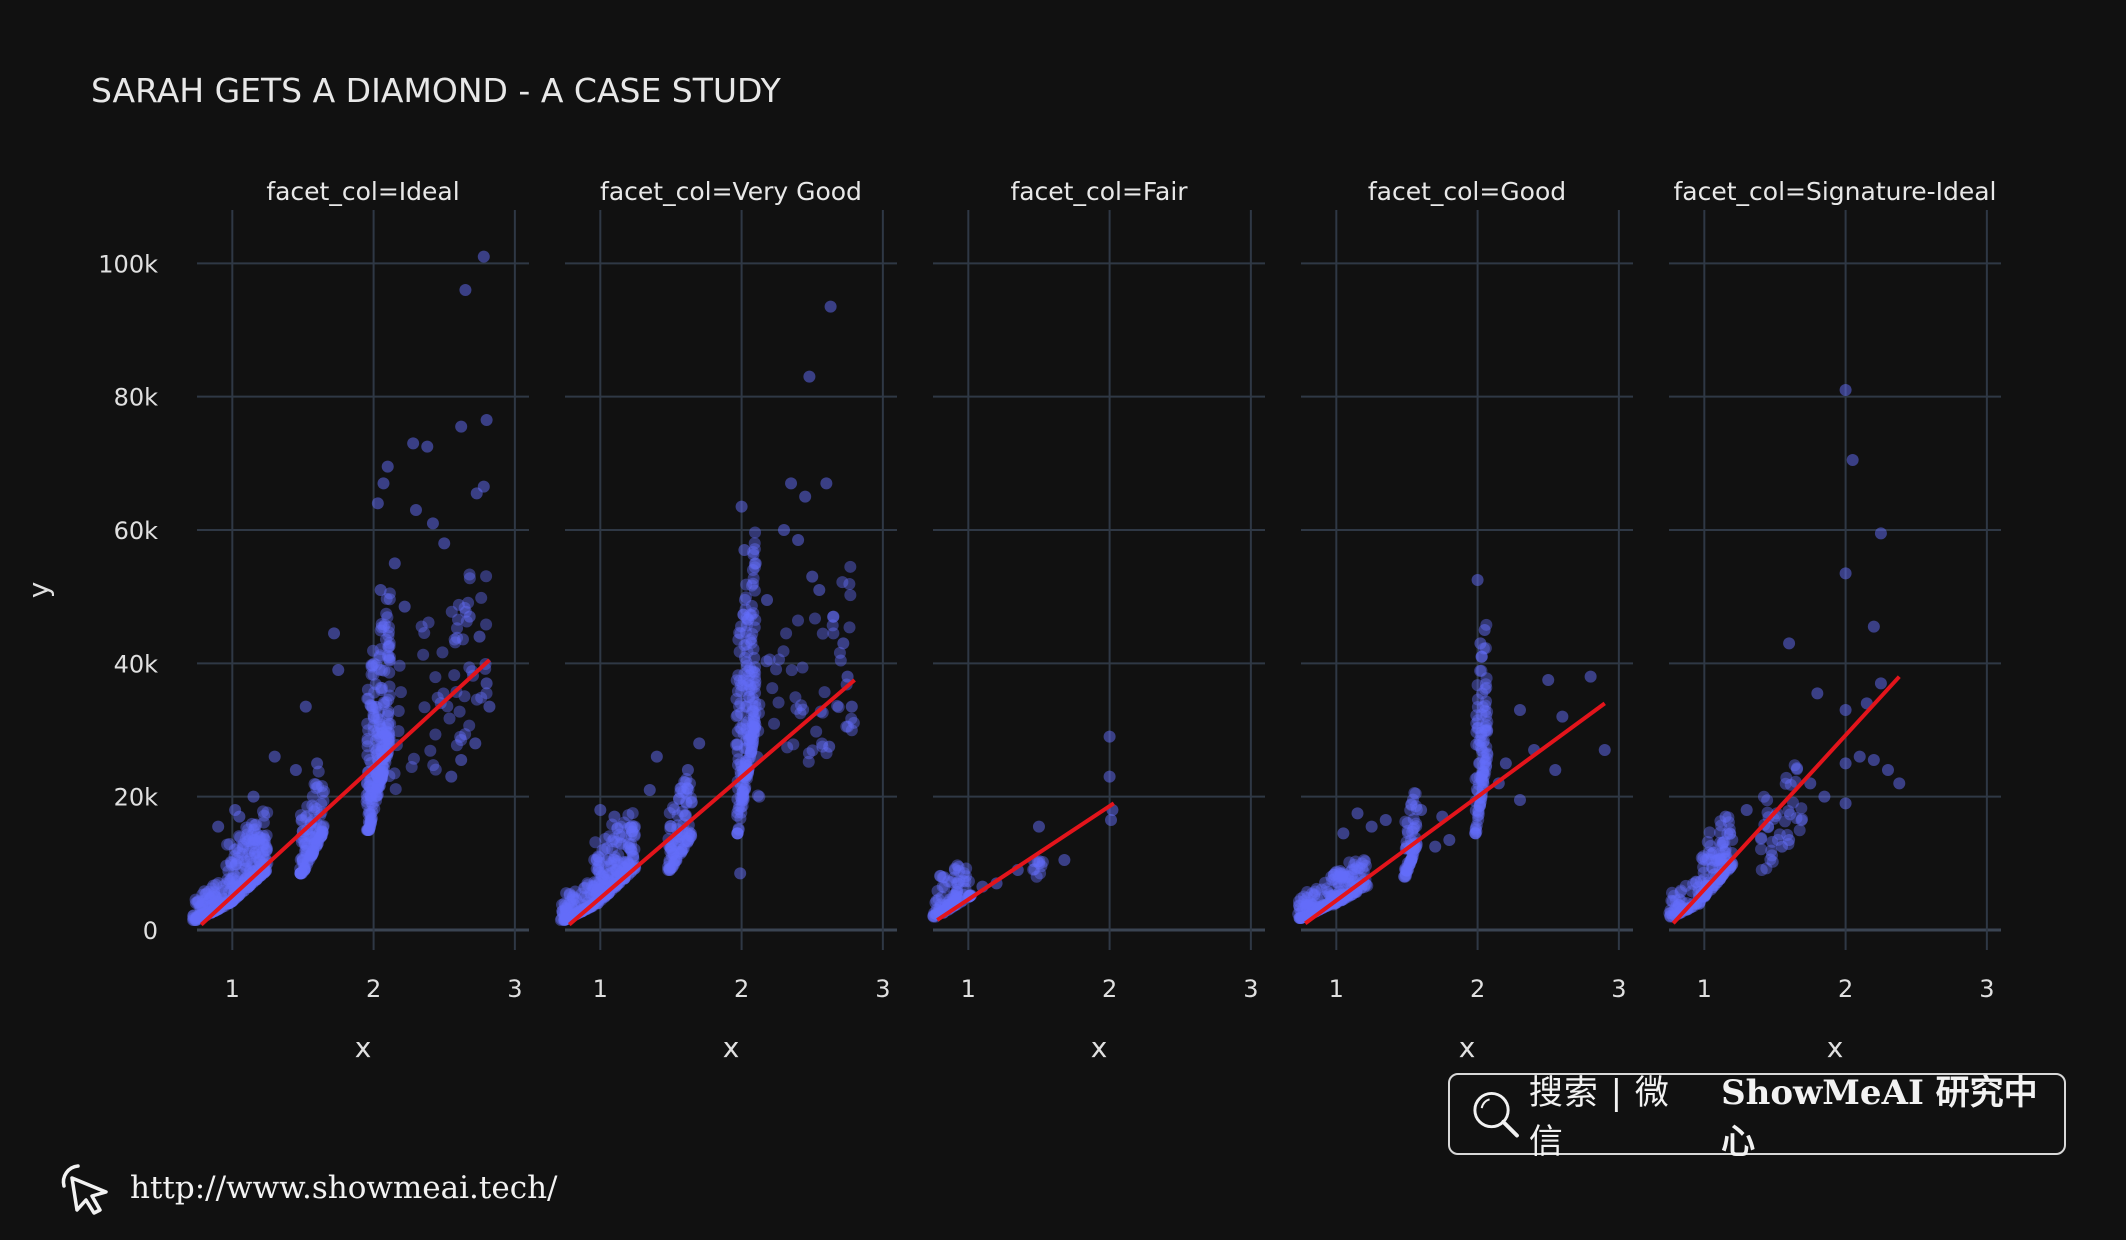 Image resolution: width=2126 pixels, height=1240 pixels. What do you see at coordinates (436, 90) in the screenshot?
I see `chart-title: SARAH GETS A DIAMOND - A CASE STUDY` at bounding box center [436, 90].